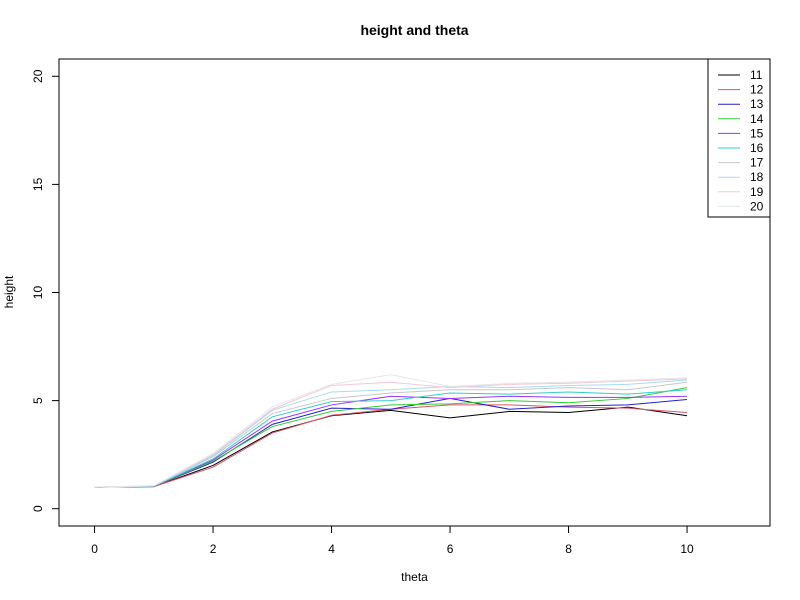  What do you see at coordinates (38, 76) in the screenshot?
I see `y-tick-label: 20` at bounding box center [38, 76].